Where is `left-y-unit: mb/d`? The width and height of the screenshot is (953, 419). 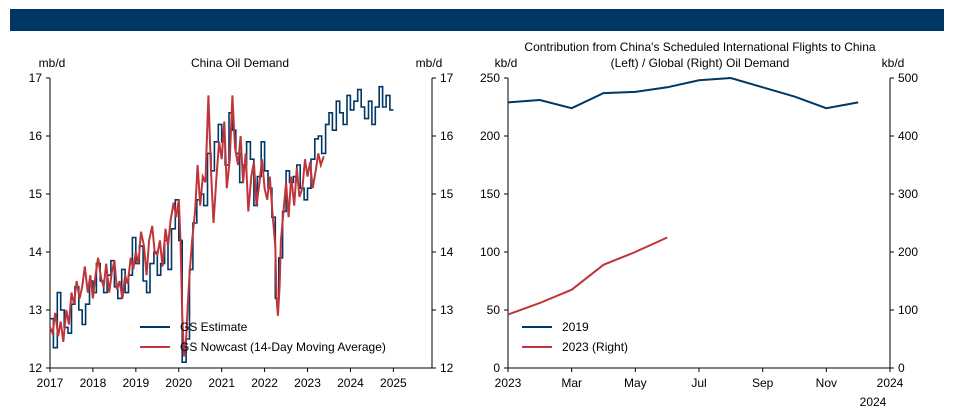
left-y-unit: mb/d is located at coordinates (52, 63).